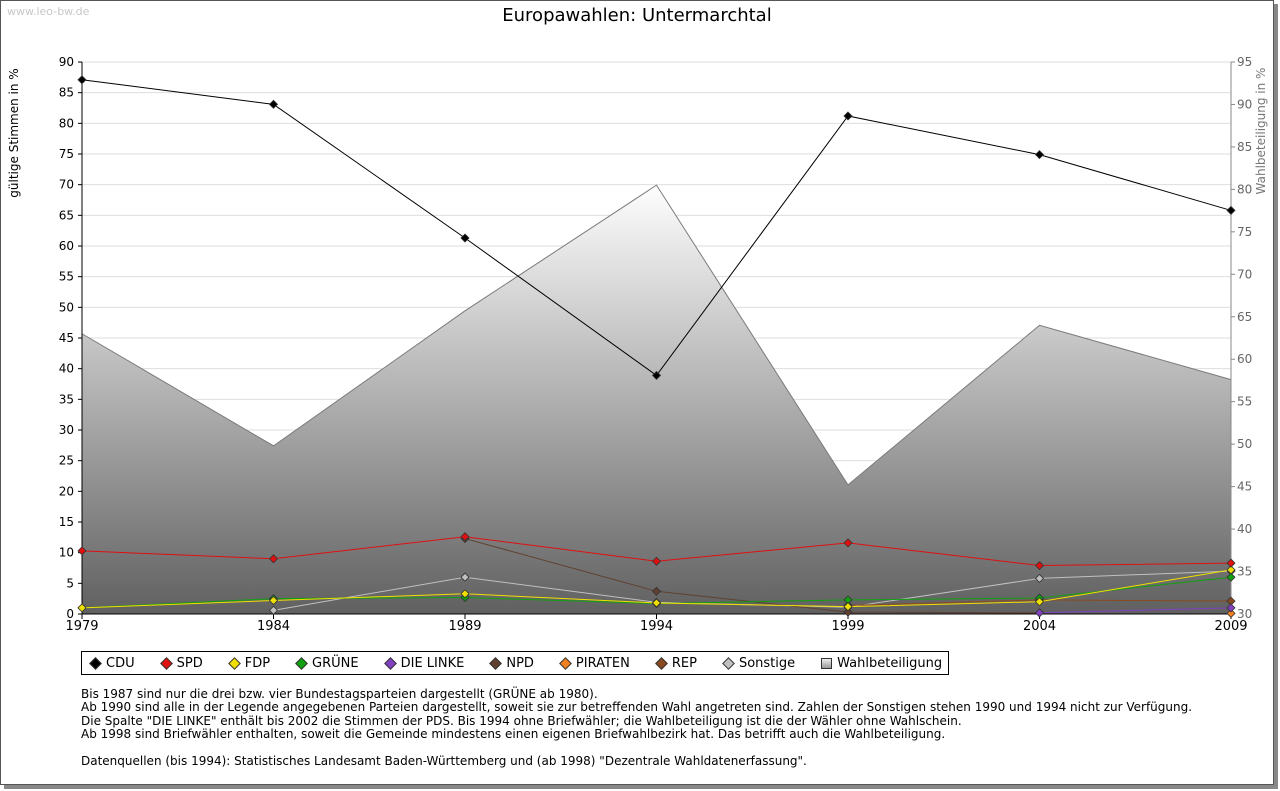  What do you see at coordinates (656, 626) in the screenshot?
I see `x-tick-label: 1994` at bounding box center [656, 626].